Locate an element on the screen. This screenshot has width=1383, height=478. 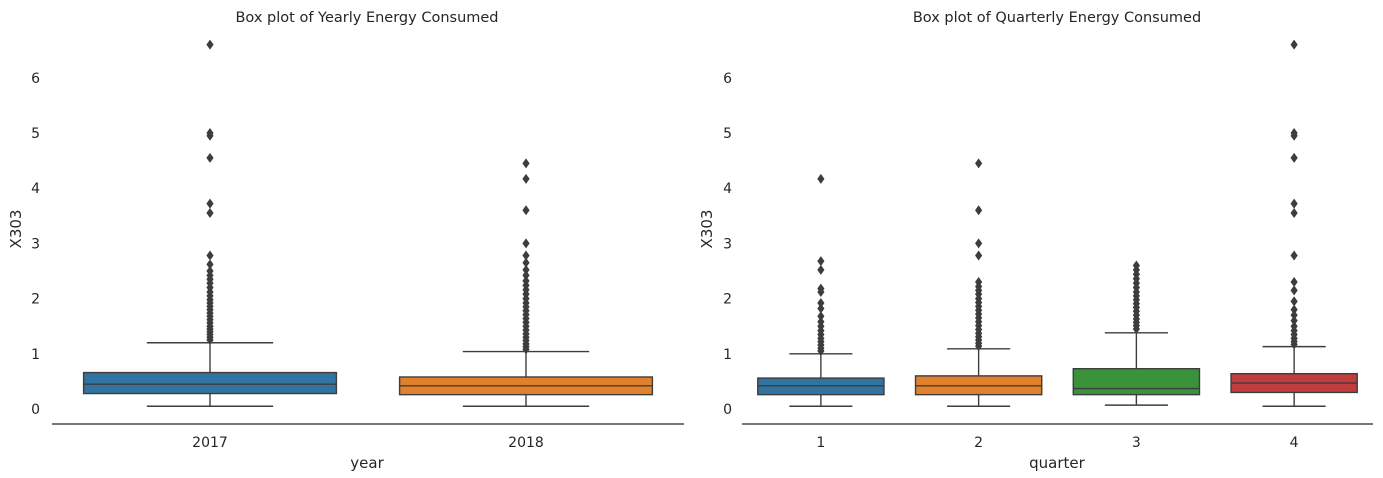
x-tick-label: 2018 is located at coordinates (526, 443).